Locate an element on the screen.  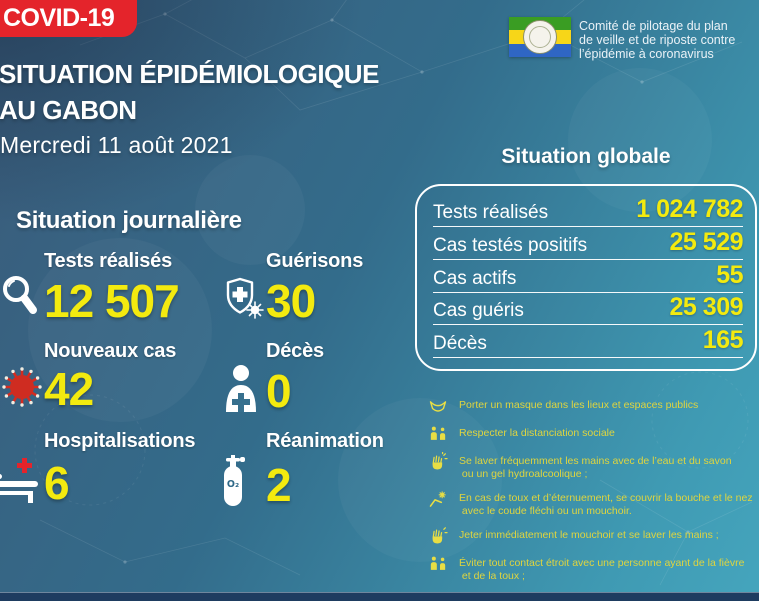
table-row: Cas testés positifs 25 529 is located at coordinates (588, 243).